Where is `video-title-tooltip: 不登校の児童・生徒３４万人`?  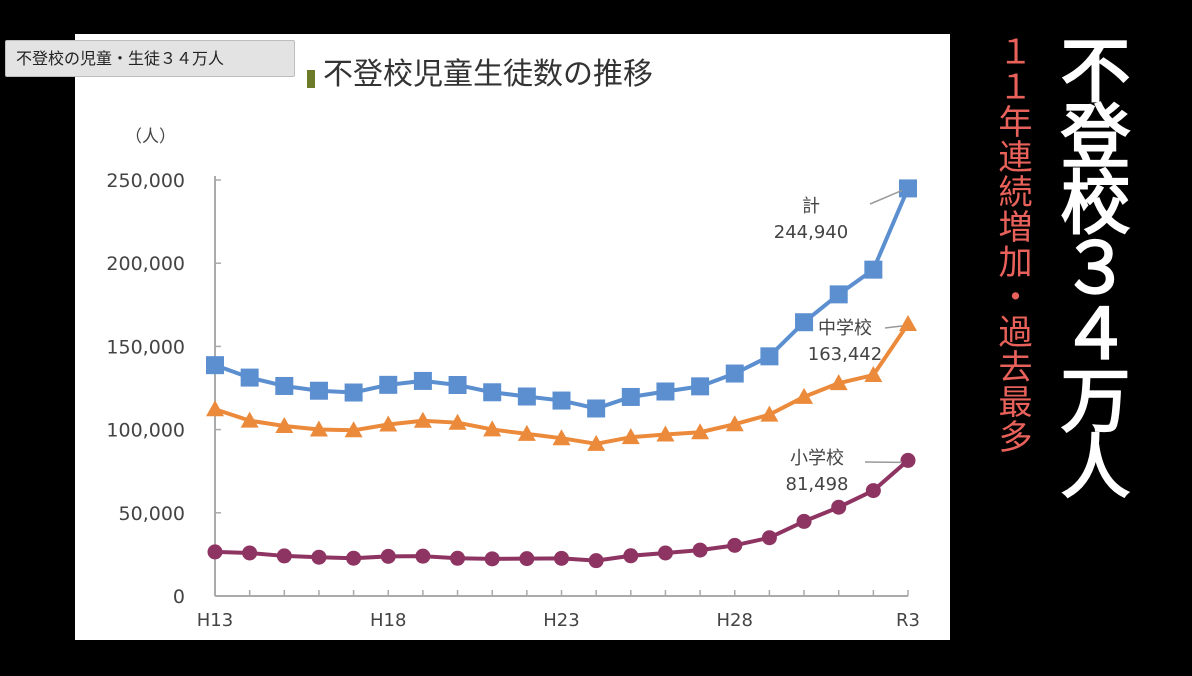
video-title-tooltip: 不登校の児童・生徒３４万人 is located at coordinates (150, 58).